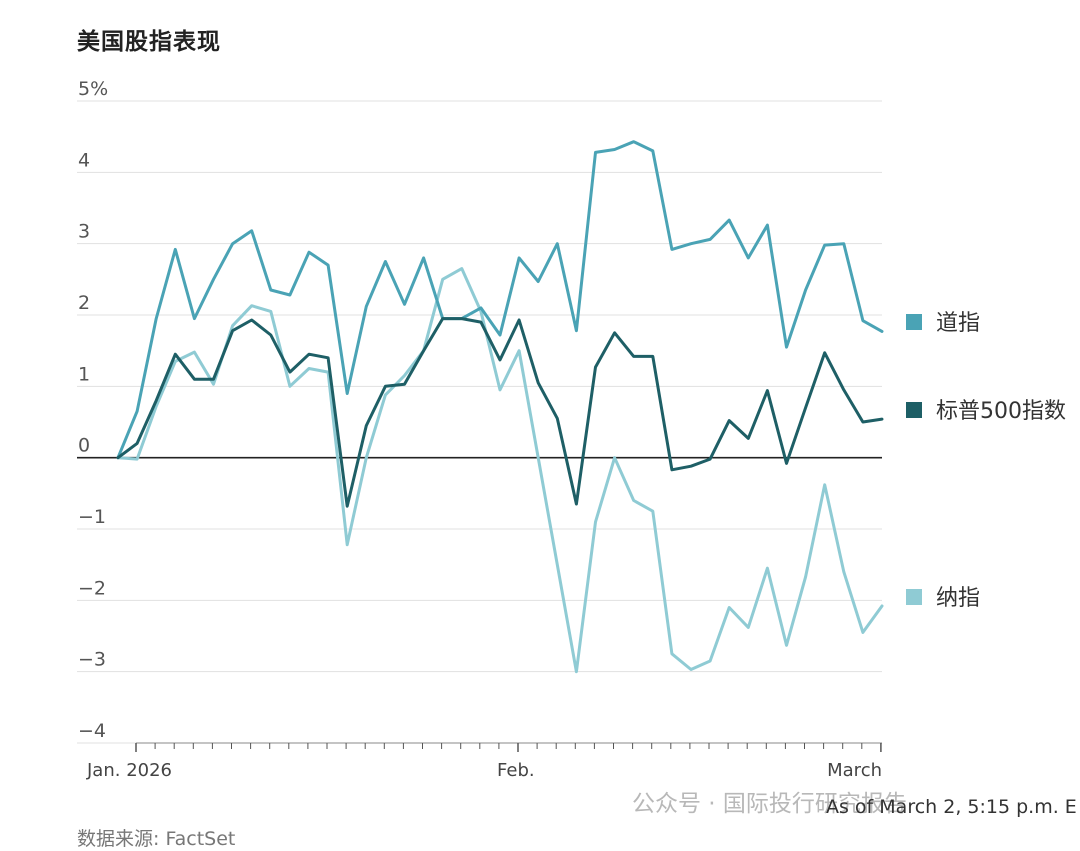  What do you see at coordinates (156, 839) in the screenshot?
I see `source-note: 数据来源: FactSet` at bounding box center [156, 839].